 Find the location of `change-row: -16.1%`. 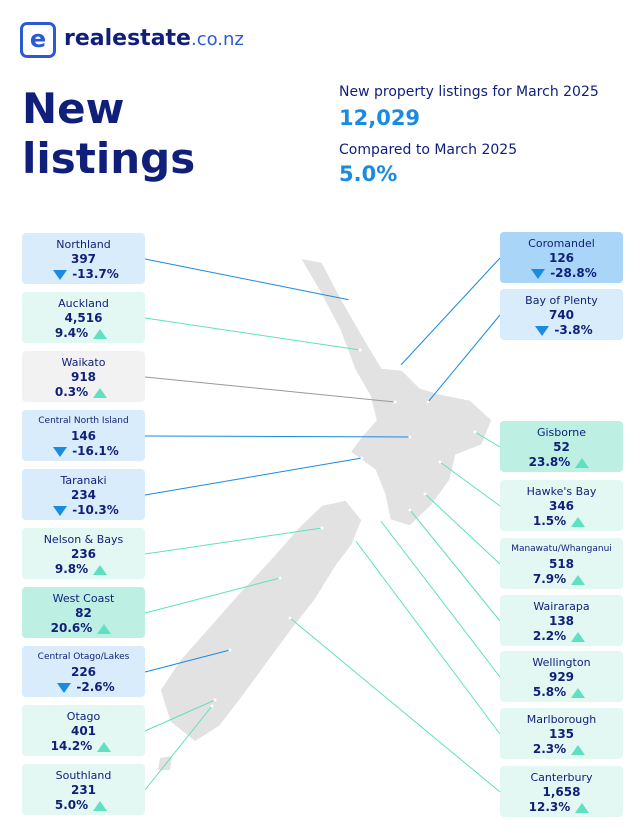

change-row: -16.1% is located at coordinates (83, 451).